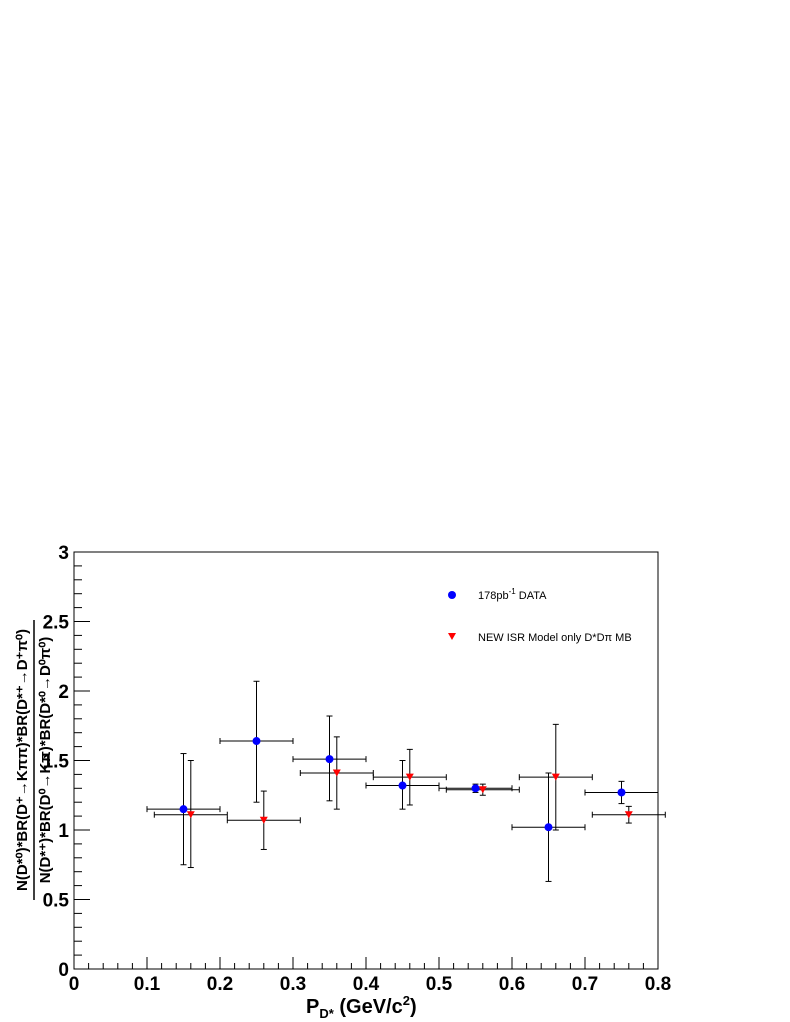  I want to click on legend-label-data: 178pb-1 DATA, so click(512, 594).